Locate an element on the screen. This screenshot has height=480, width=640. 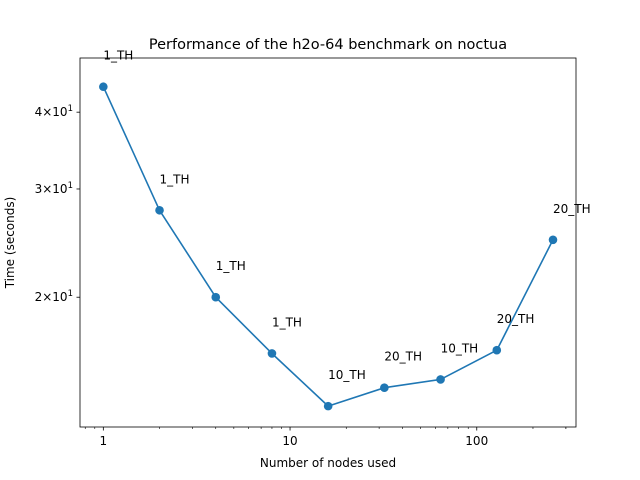
x-tick-label: 100 is located at coordinates (476, 441).